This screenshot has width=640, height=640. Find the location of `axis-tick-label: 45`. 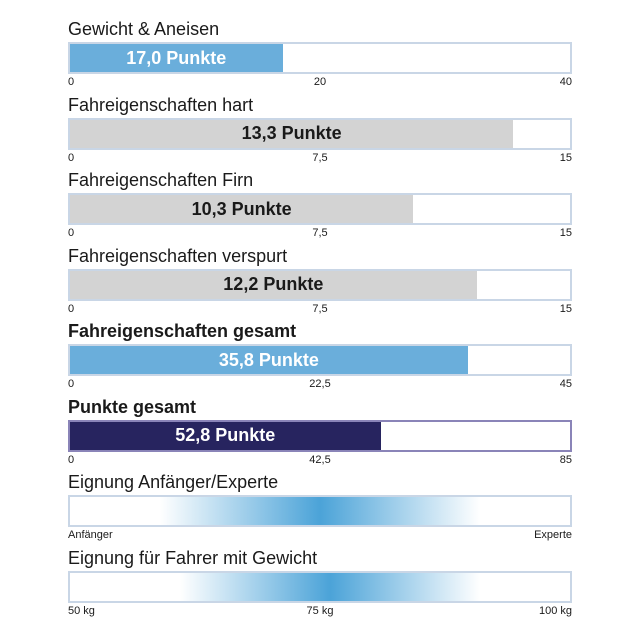

axis-tick-label: 45 is located at coordinates (565, 384).